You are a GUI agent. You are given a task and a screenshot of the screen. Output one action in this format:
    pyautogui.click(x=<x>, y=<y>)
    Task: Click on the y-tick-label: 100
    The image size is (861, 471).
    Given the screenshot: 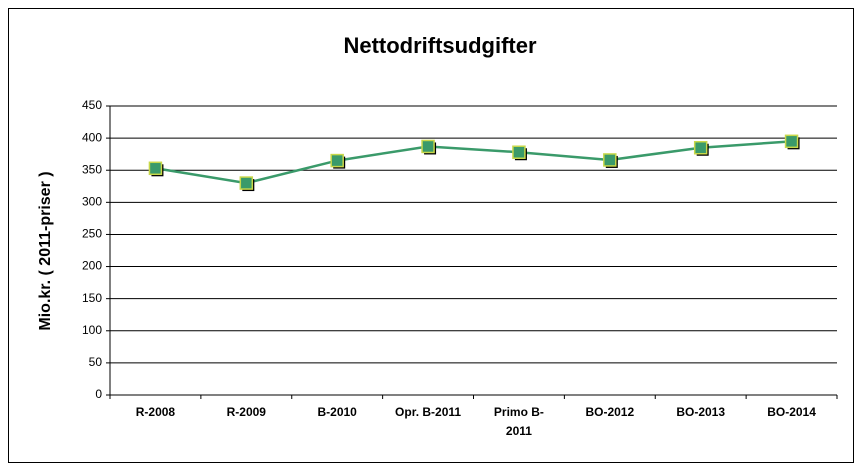 What is the action you would take?
    pyautogui.click(x=92, y=330)
    